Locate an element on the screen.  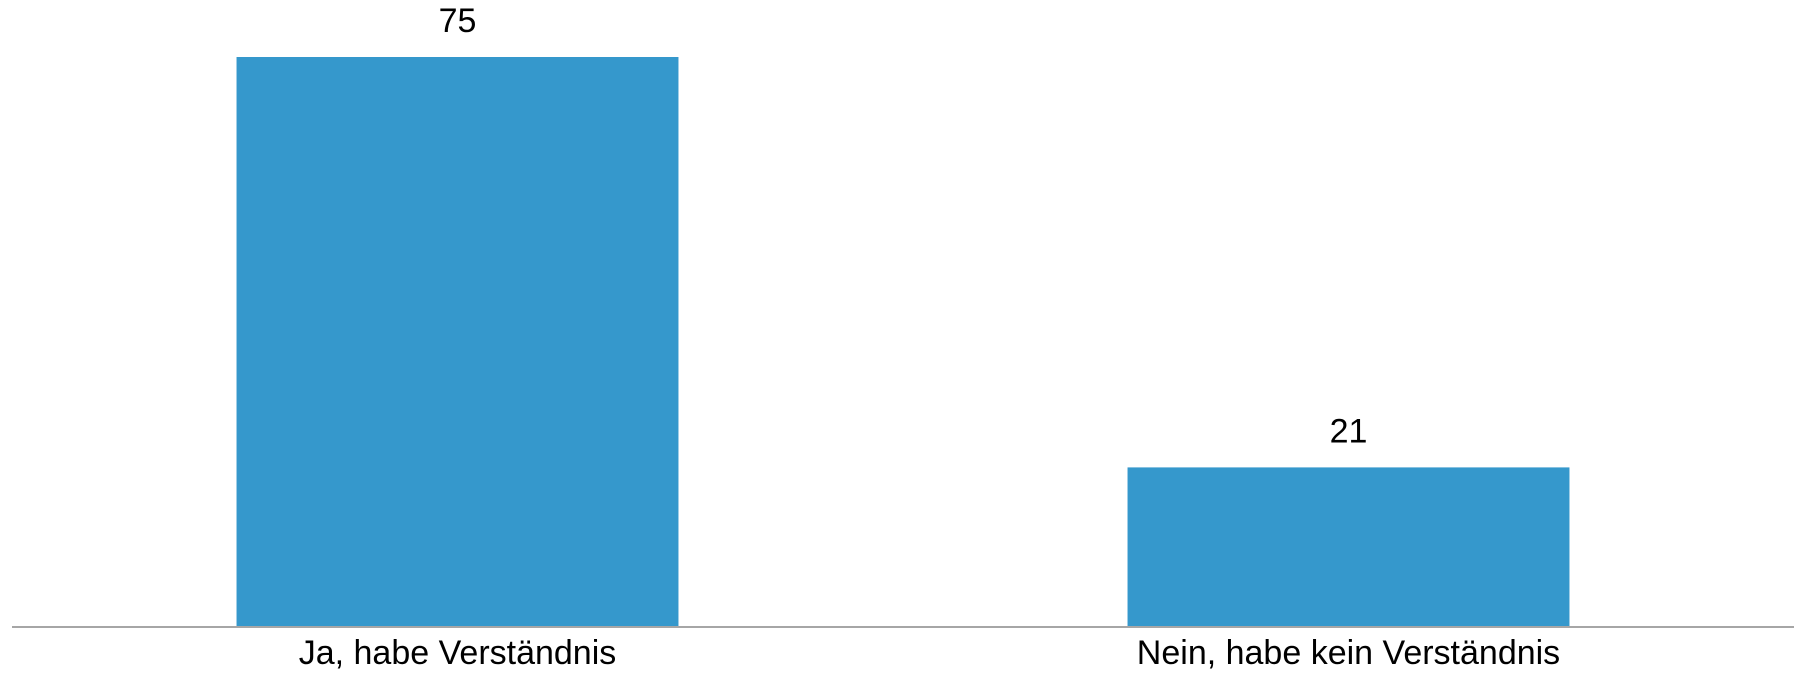
x-tick-label: Ja, habe Verständnis is located at coordinates (458, 653).